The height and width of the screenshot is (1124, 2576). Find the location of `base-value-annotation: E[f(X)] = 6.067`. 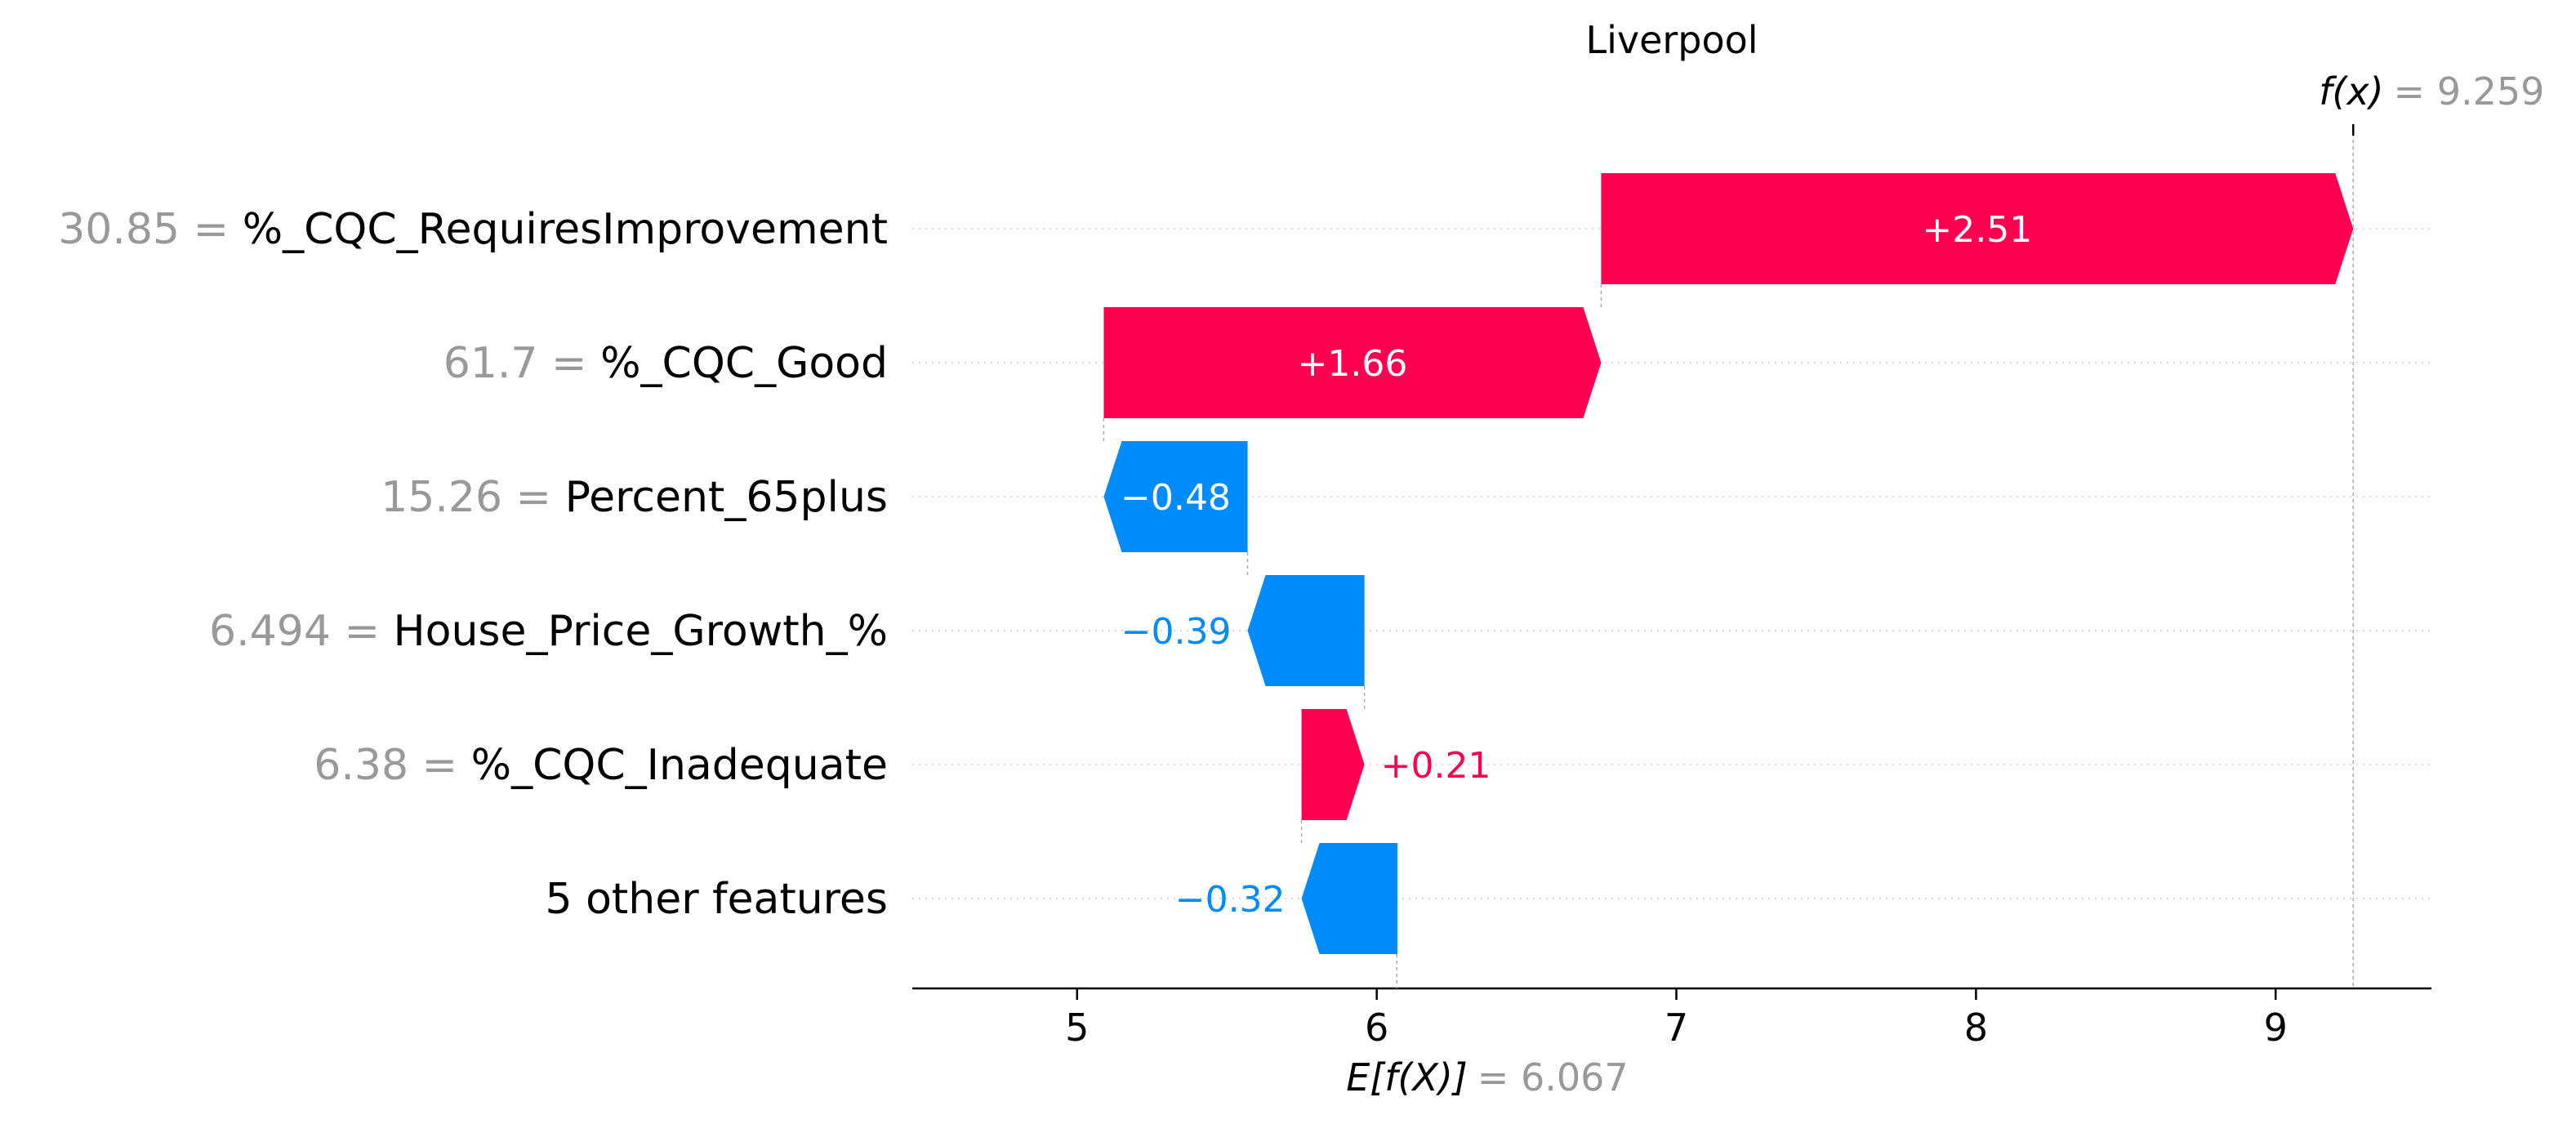

base-value-annotation: E[f(X)] = 6.067 is located at coordinates (1487, 1077).